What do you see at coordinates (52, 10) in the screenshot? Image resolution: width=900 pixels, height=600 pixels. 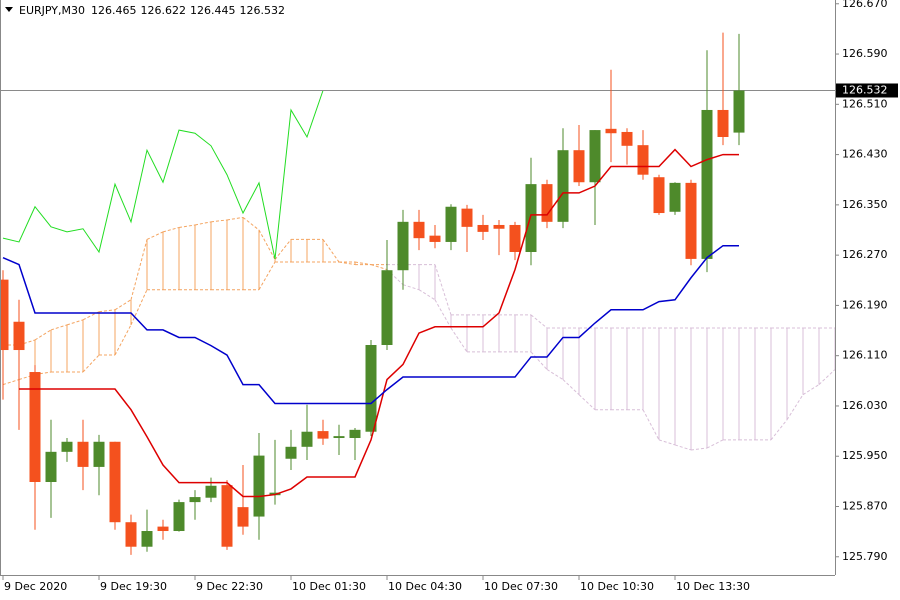 I see `symbol: EURJPY,M30` at bounding box center [52, 10].